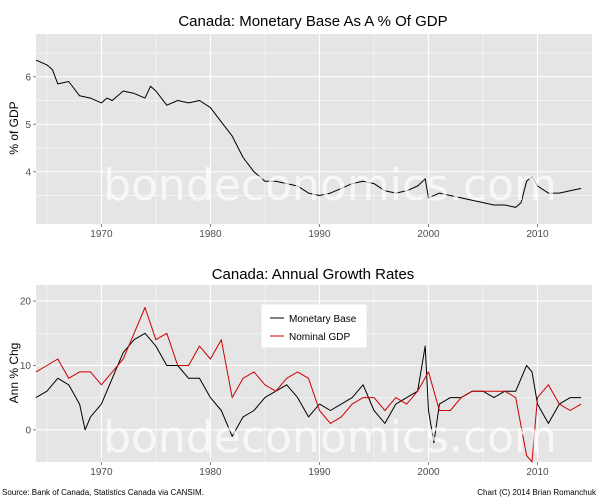  I want to click on y-tick-label: 4, so click(28, 172).